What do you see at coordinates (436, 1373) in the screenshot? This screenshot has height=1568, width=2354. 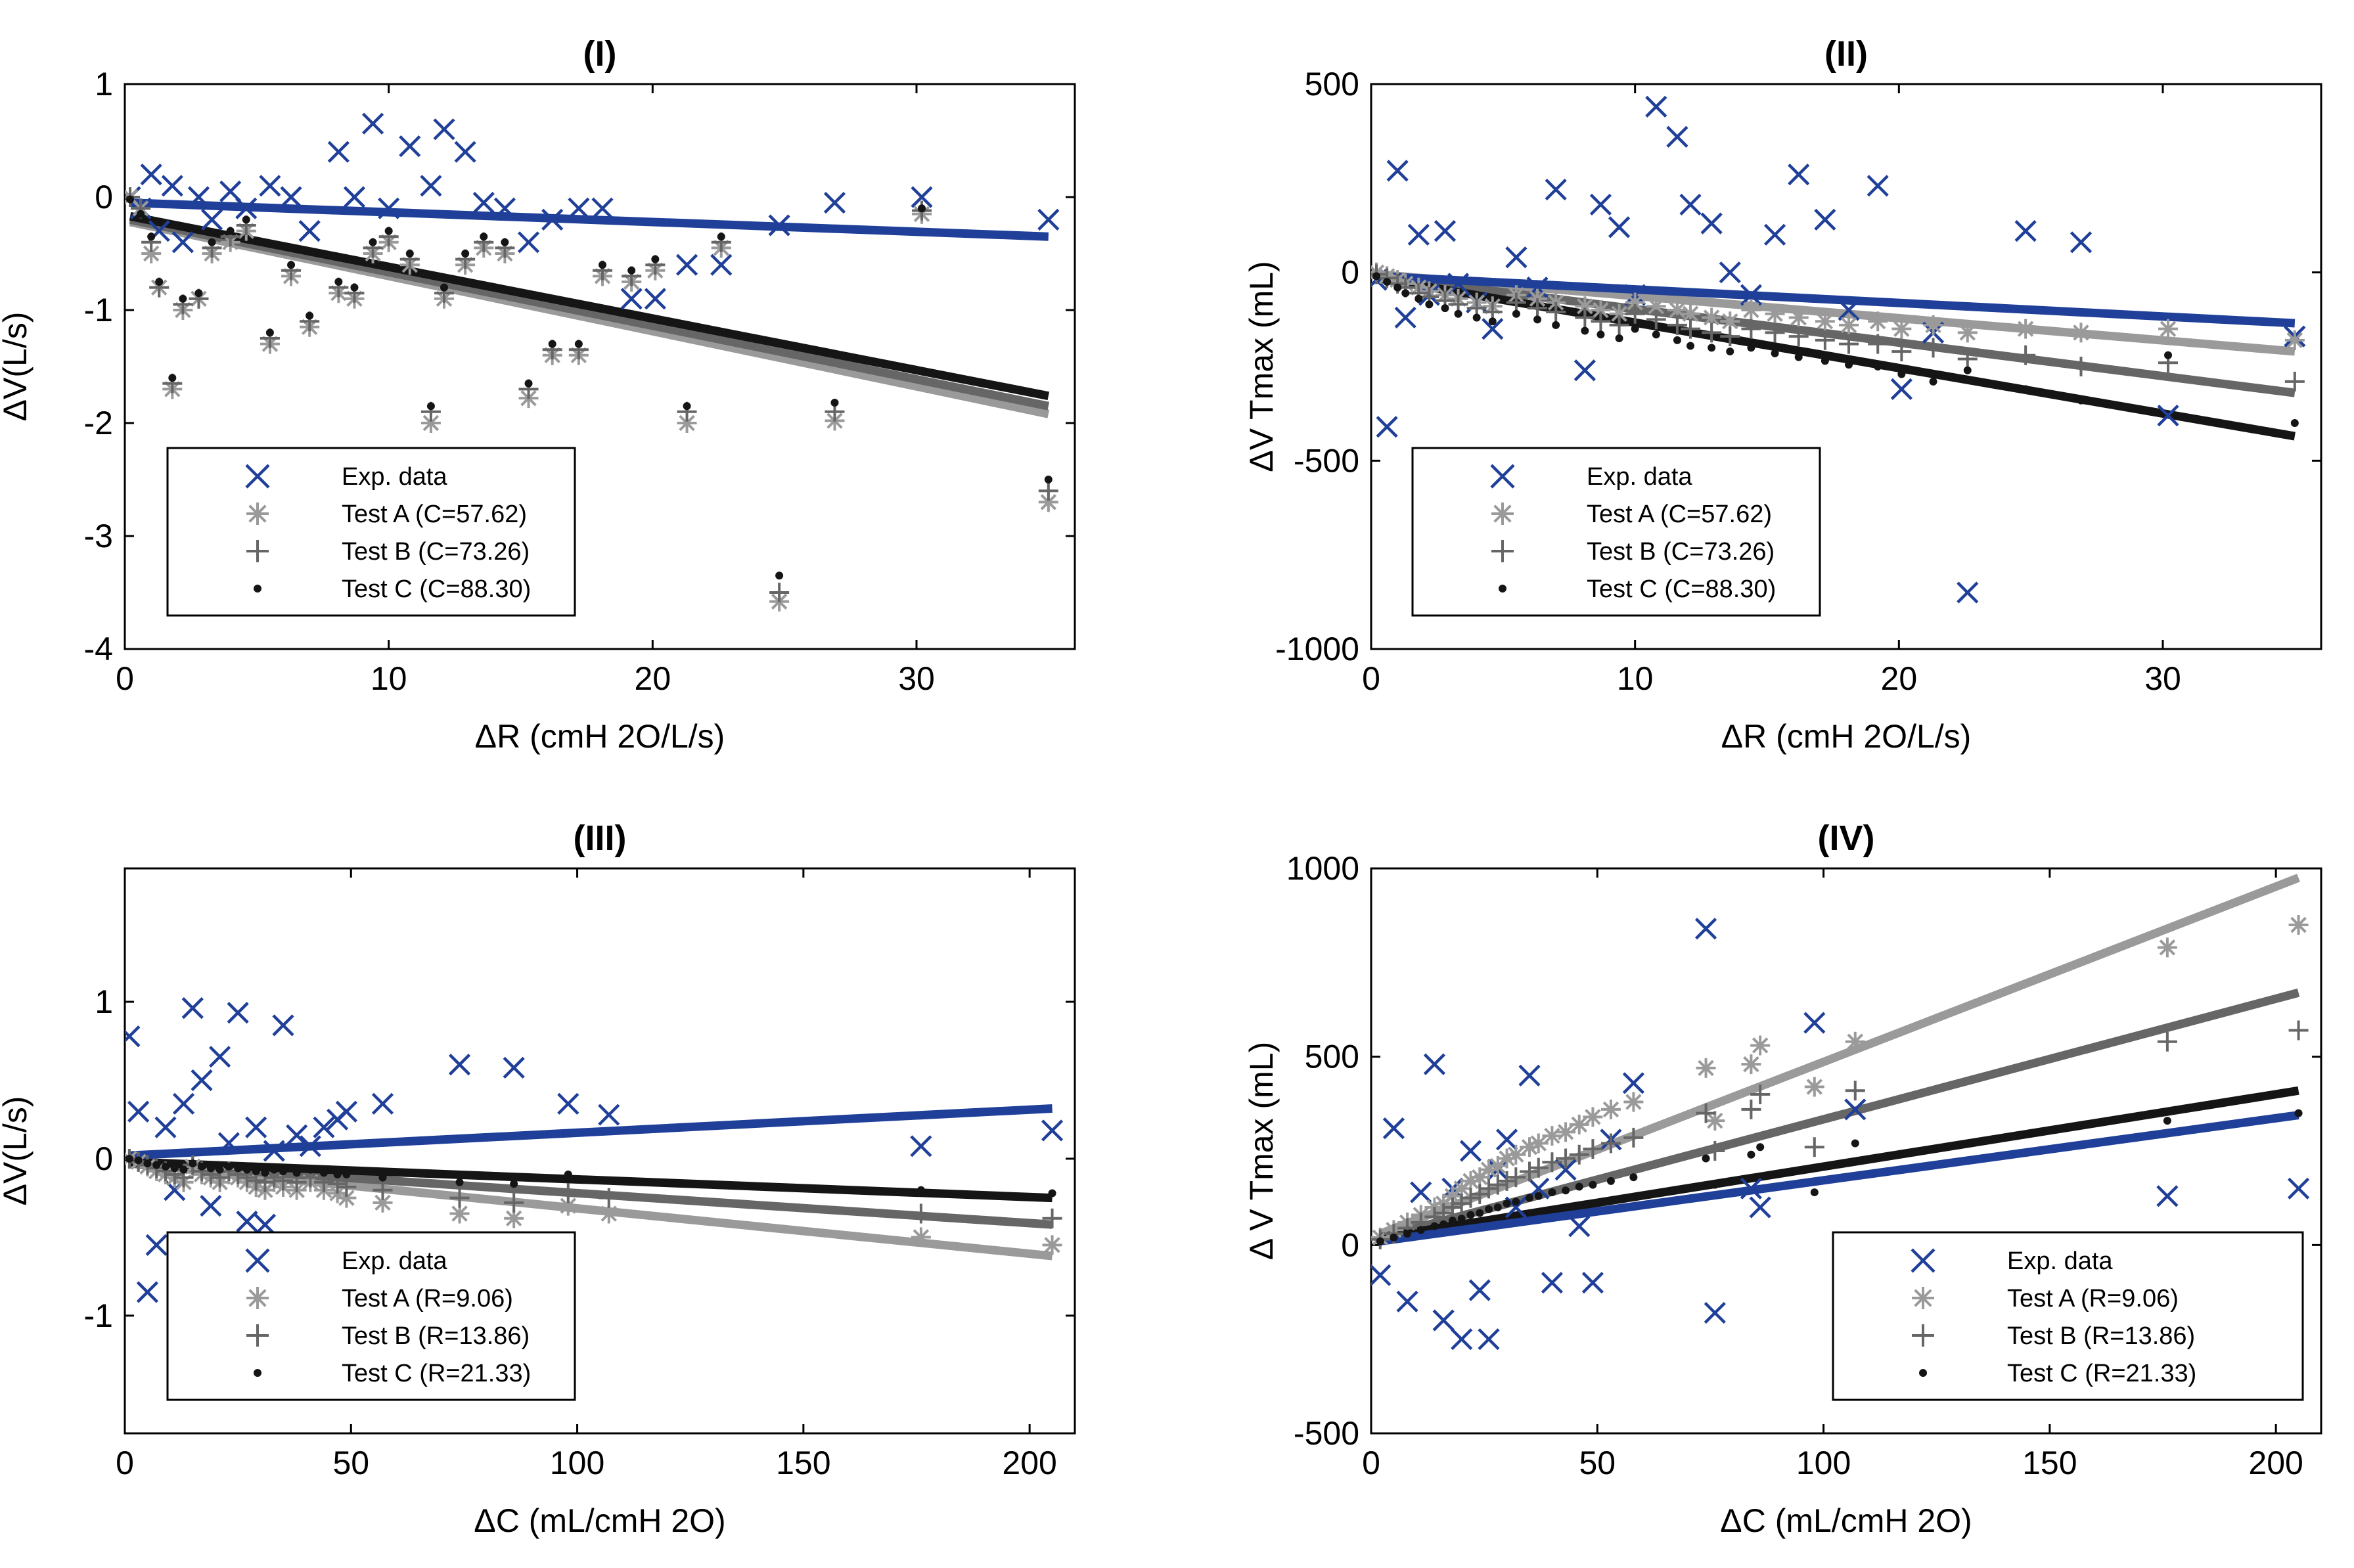 I see `legend-entry: Test C (R=21.33)` at bounding box center [436, 1373].